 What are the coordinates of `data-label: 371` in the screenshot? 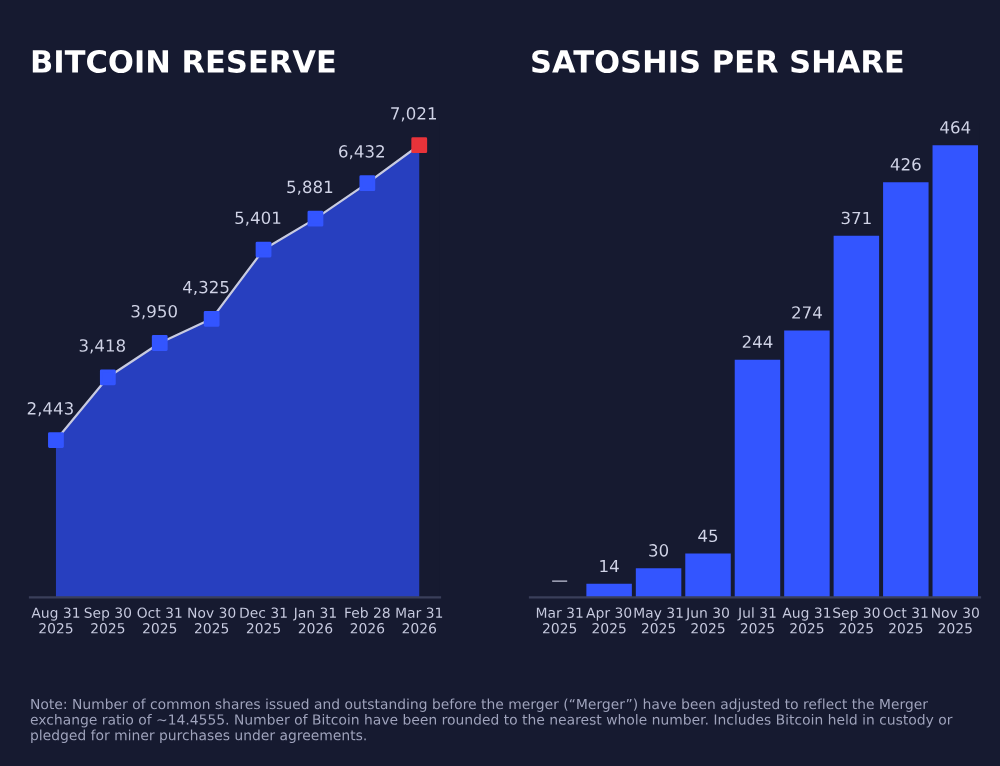 It's located at (856, 218).